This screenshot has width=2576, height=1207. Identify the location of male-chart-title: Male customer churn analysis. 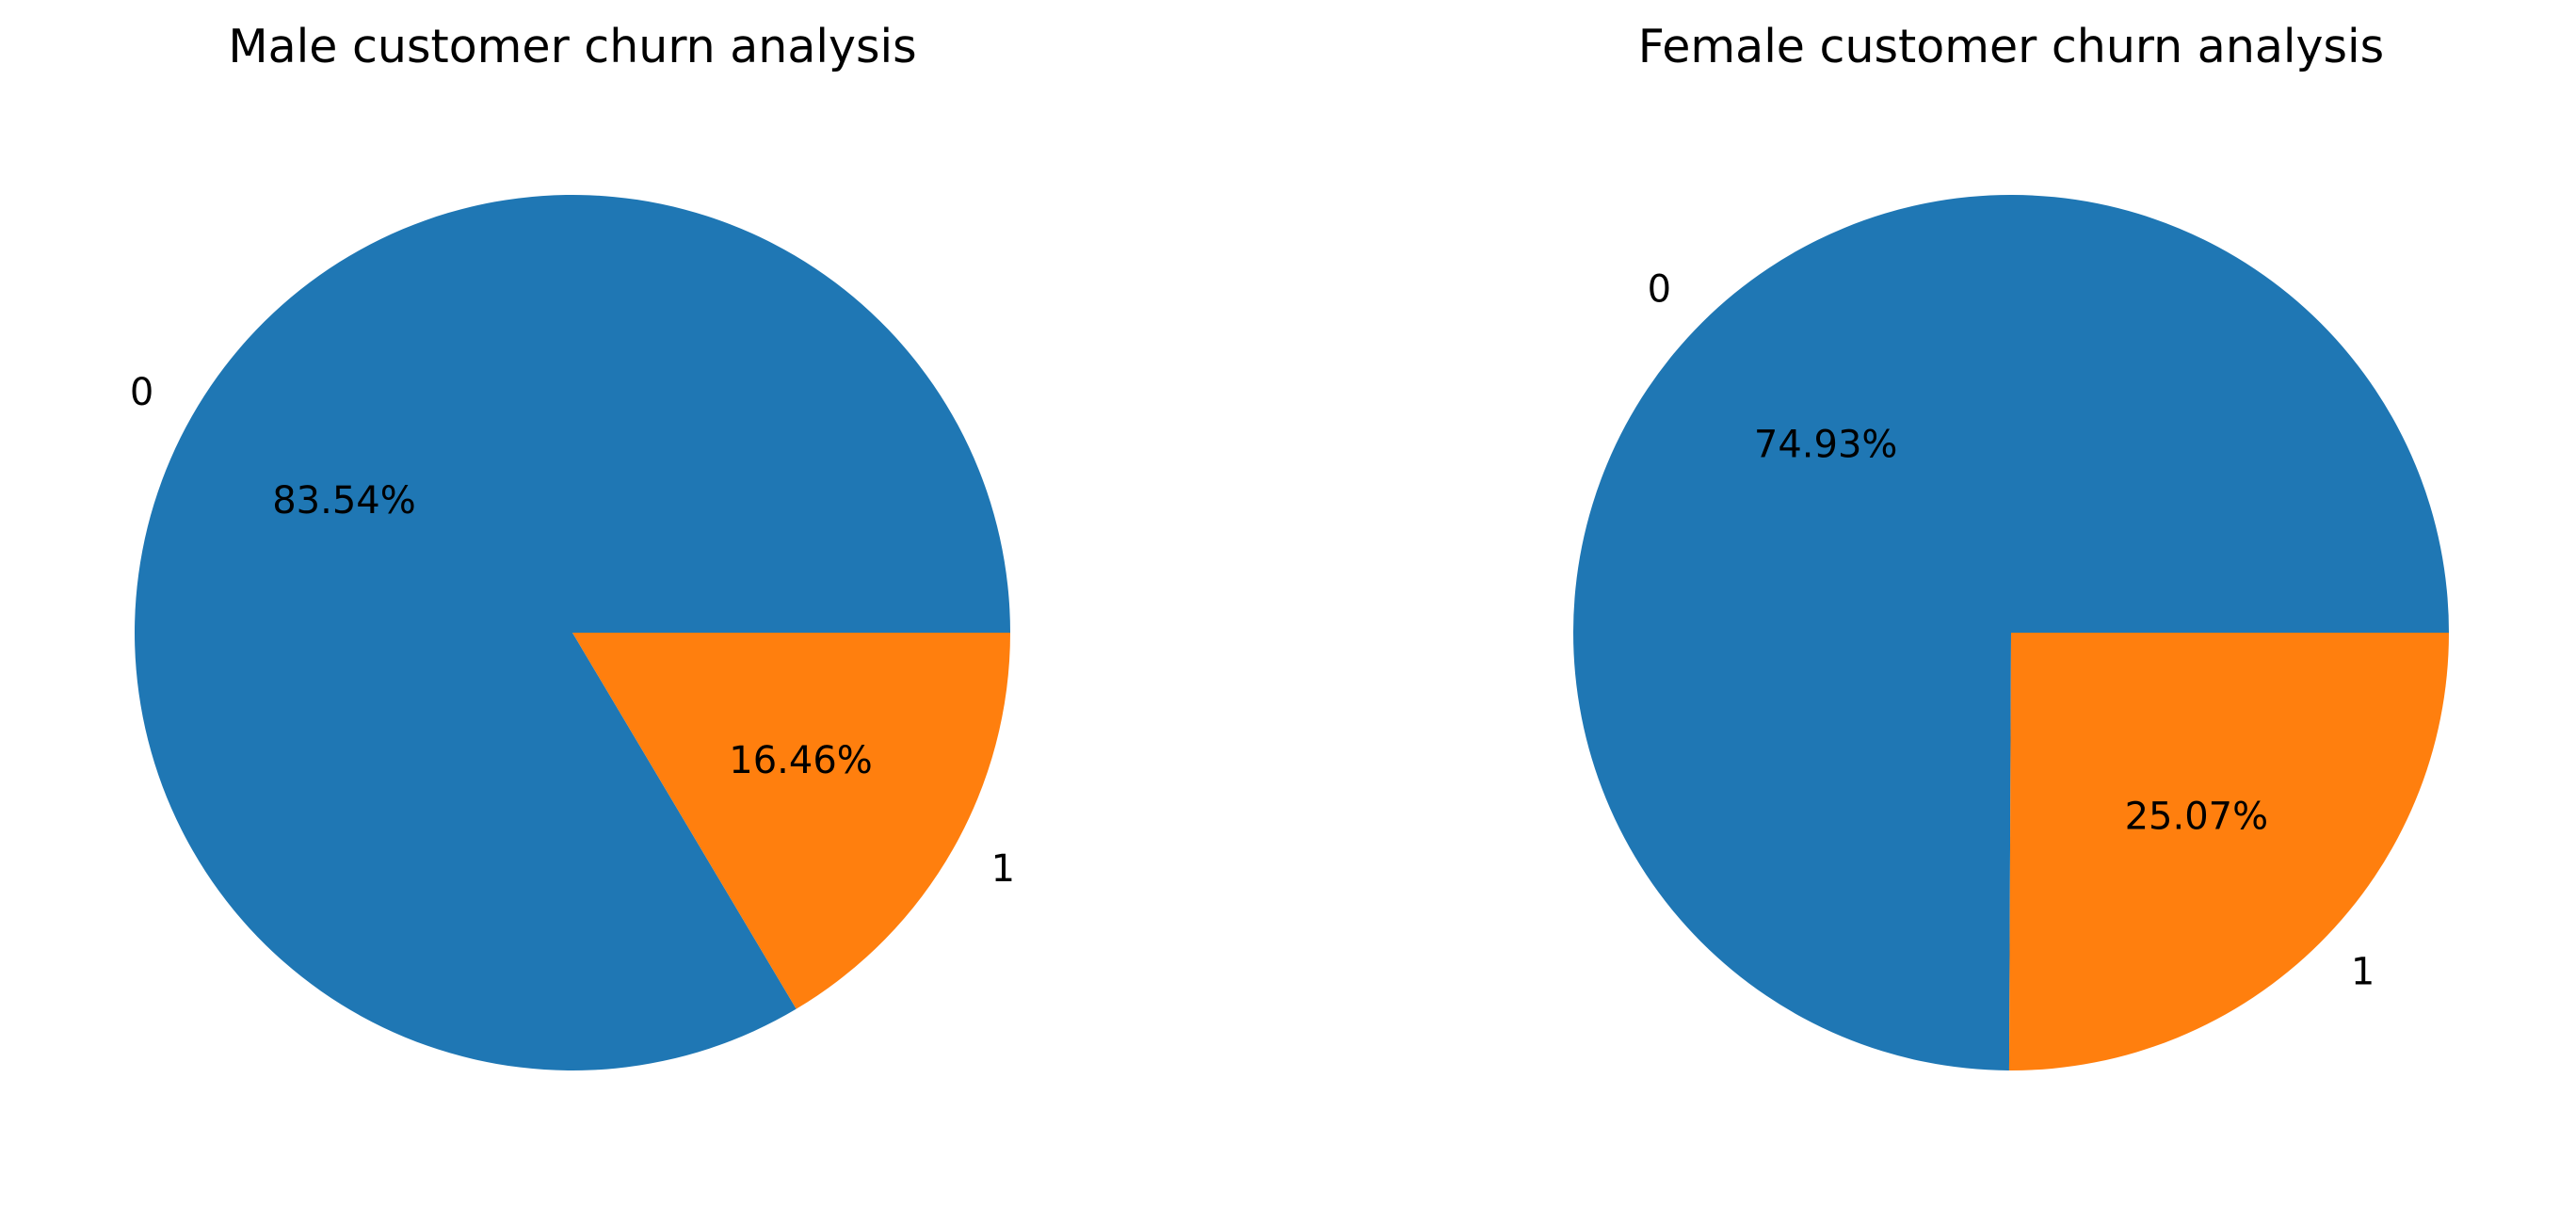
(572, 46).